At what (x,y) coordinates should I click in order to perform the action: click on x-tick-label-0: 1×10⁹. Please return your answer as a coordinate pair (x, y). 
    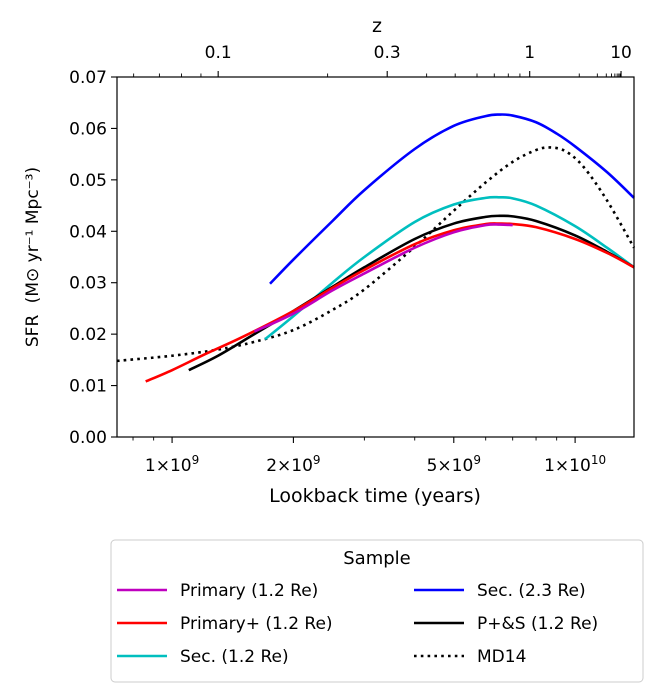
    Looking at the image, I should click on (172, 464).